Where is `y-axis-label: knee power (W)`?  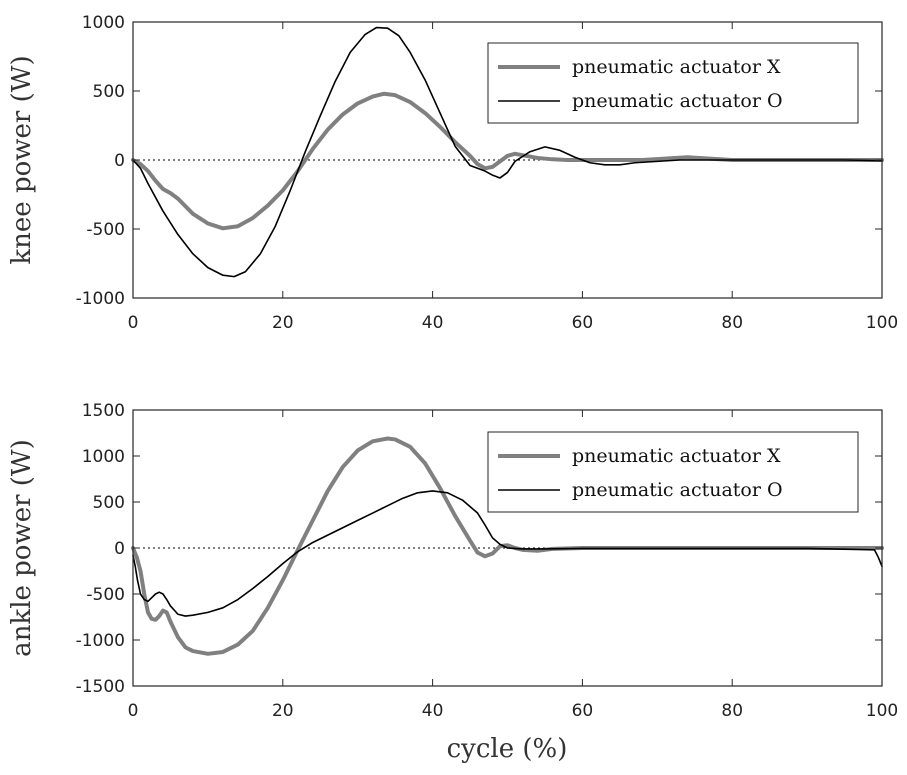 y-axis-label: knee power (W) is located at coordinates (22, 159).